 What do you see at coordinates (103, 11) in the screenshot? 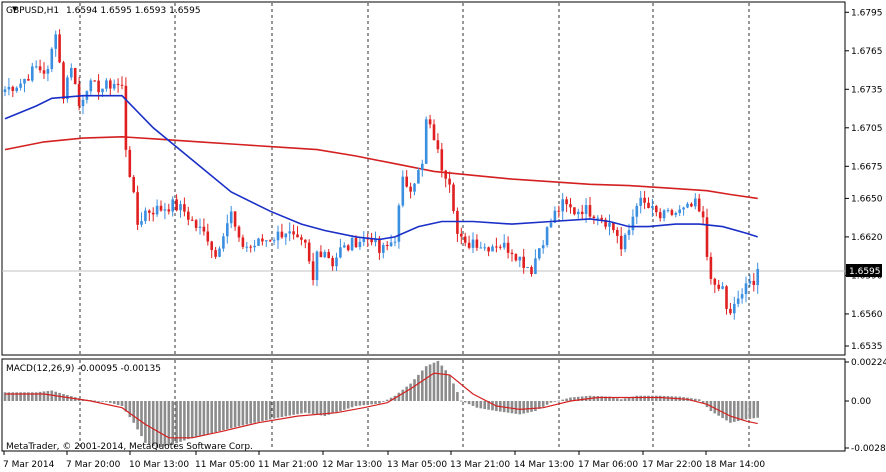
I see `chart-header: GBPUSD,H1 1.6594 1.6595 1.6593 1.6595` at bounding box center [103, 11].